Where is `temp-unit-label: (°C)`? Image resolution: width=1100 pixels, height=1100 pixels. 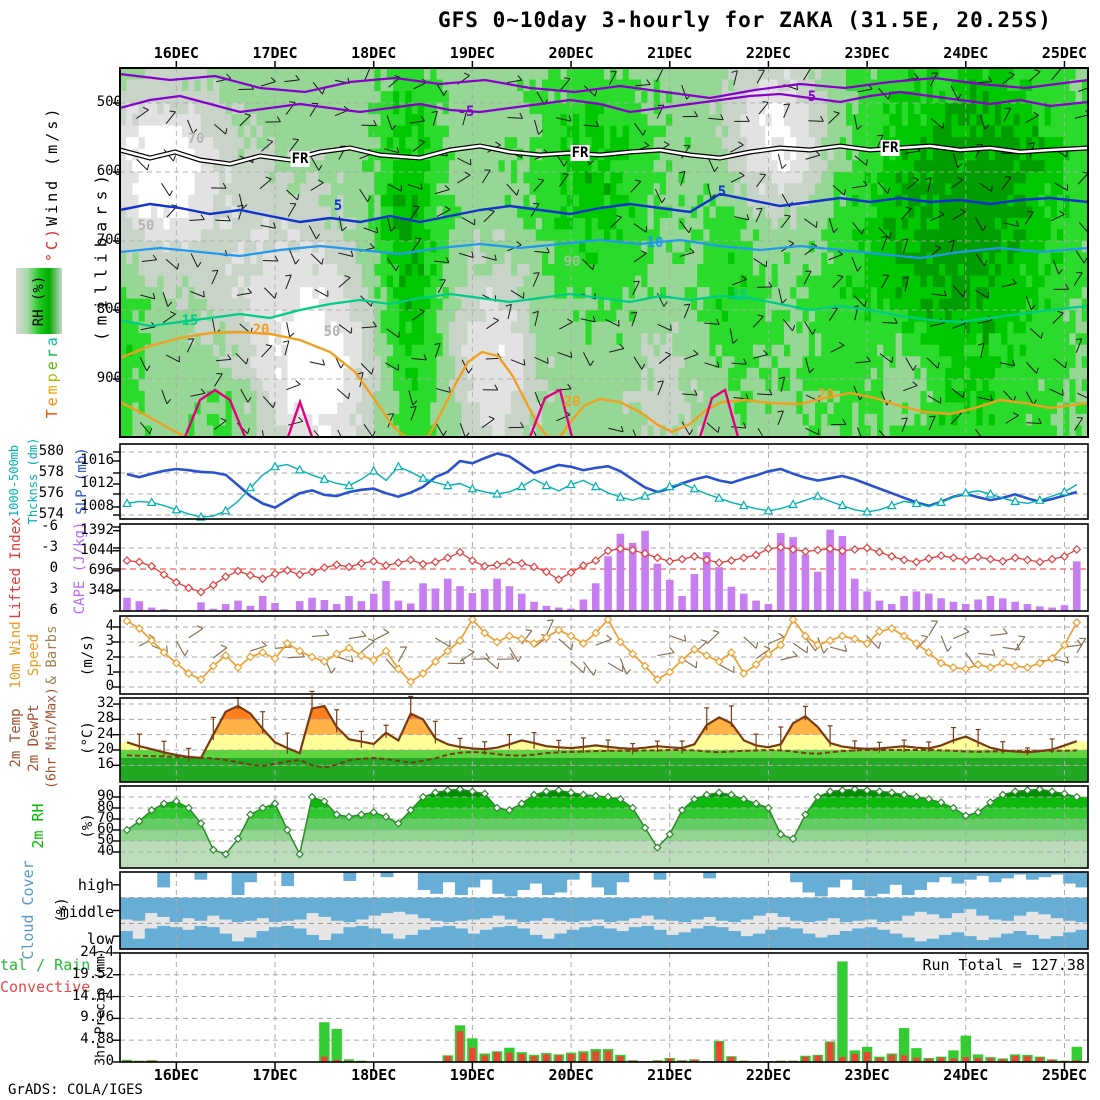
temp-unit-label: (°C) is located at coordinates (52, 250).